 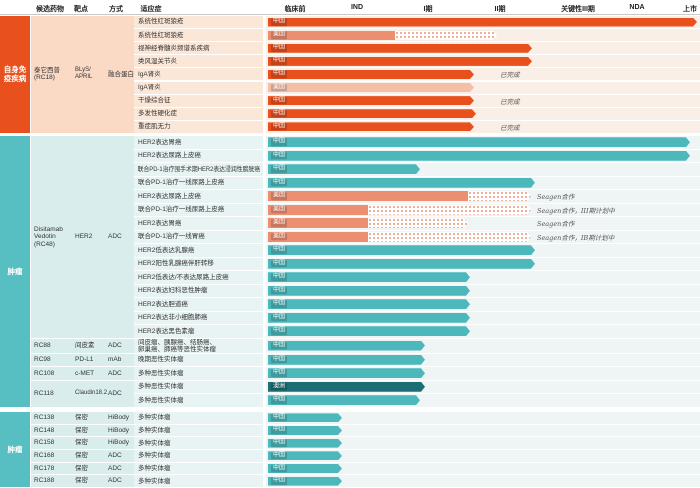 I want to click on column-header: 候选药物, so click(x=50, y=9).